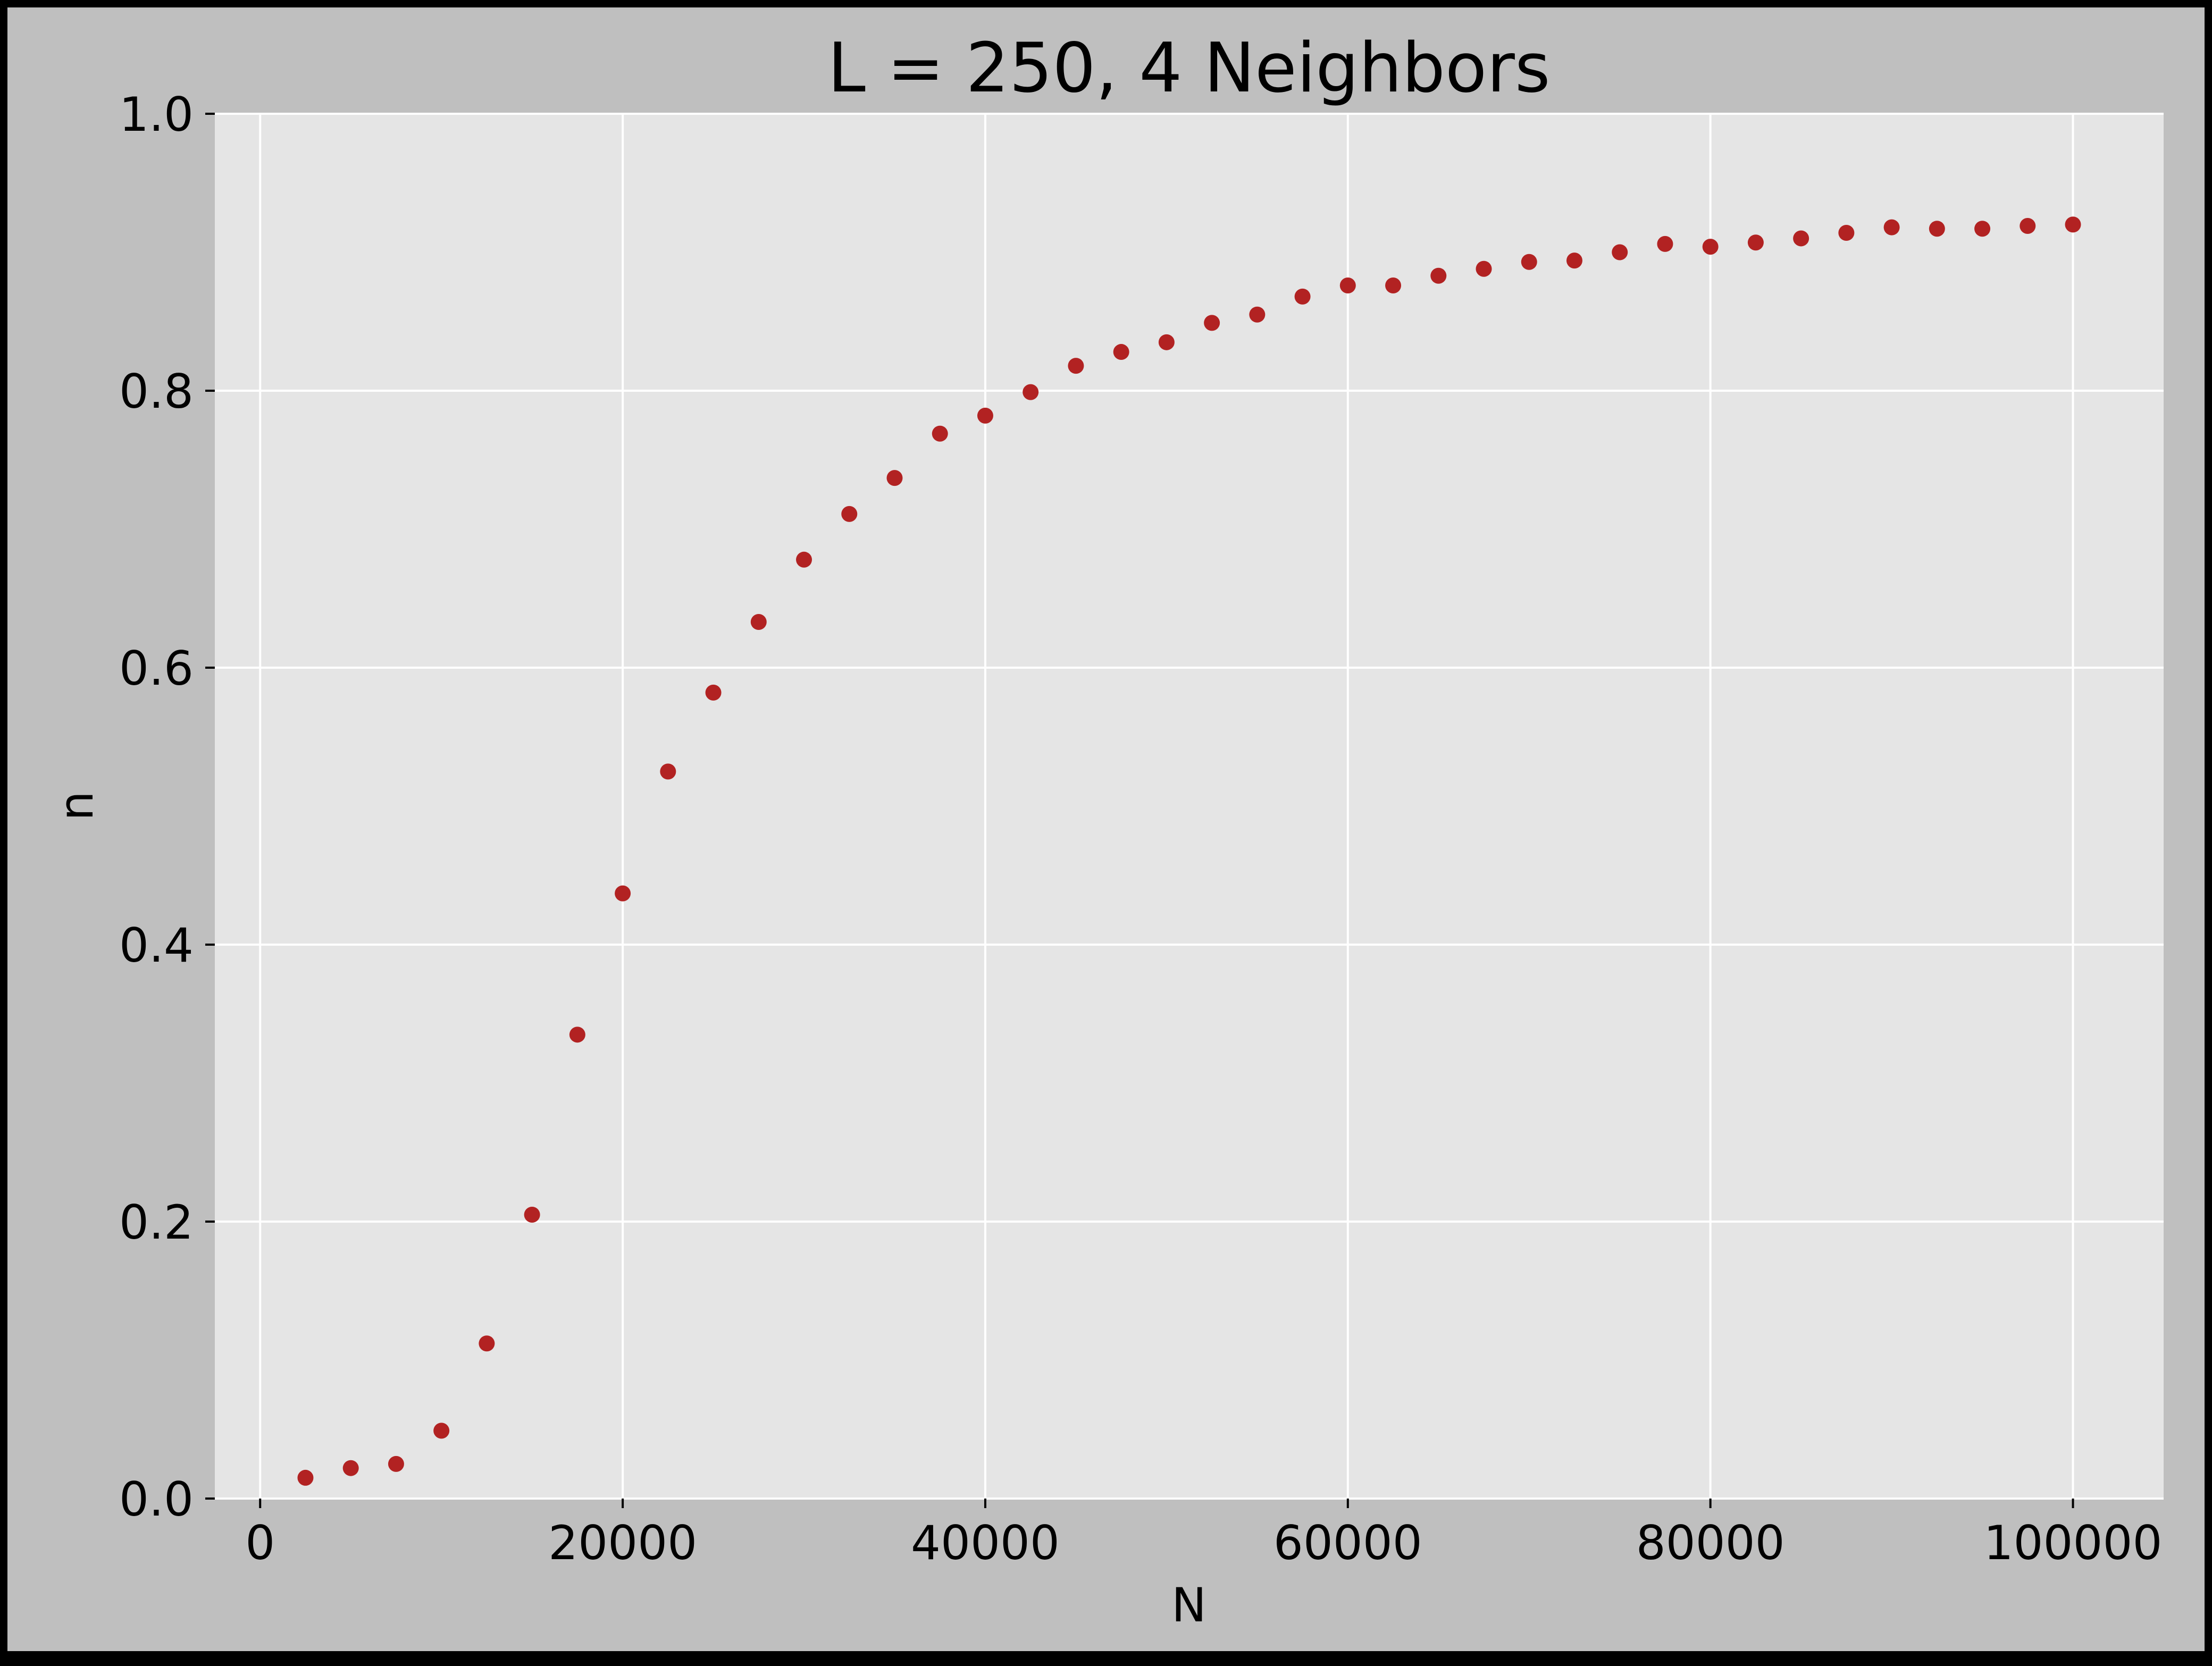 The height and width of the screenshot is (1666, 2212). I want to click on x-axis-label: N, so click(1188, 1605).